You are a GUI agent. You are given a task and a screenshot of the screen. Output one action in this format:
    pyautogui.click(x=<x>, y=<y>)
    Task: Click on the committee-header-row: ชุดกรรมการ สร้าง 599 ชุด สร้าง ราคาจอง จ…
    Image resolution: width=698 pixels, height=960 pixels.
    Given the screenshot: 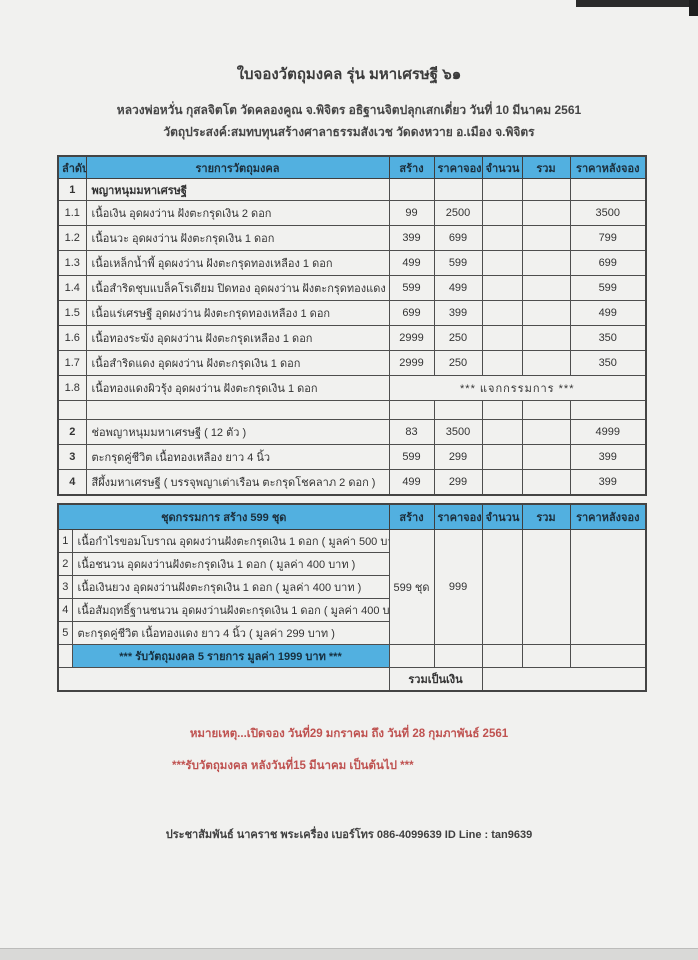 What is the action you would take?
    pyautogui.click(x=352, y=516)
    